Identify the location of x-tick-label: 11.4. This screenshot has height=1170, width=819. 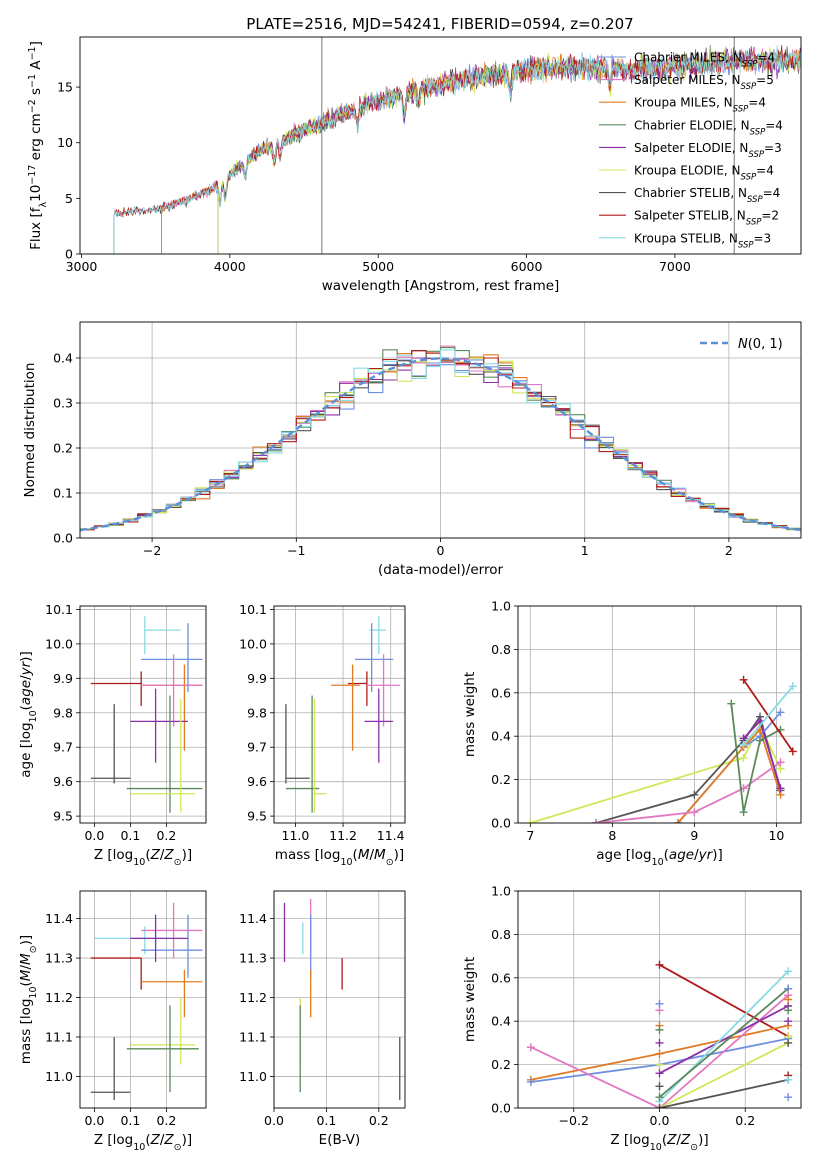
(391, 835).